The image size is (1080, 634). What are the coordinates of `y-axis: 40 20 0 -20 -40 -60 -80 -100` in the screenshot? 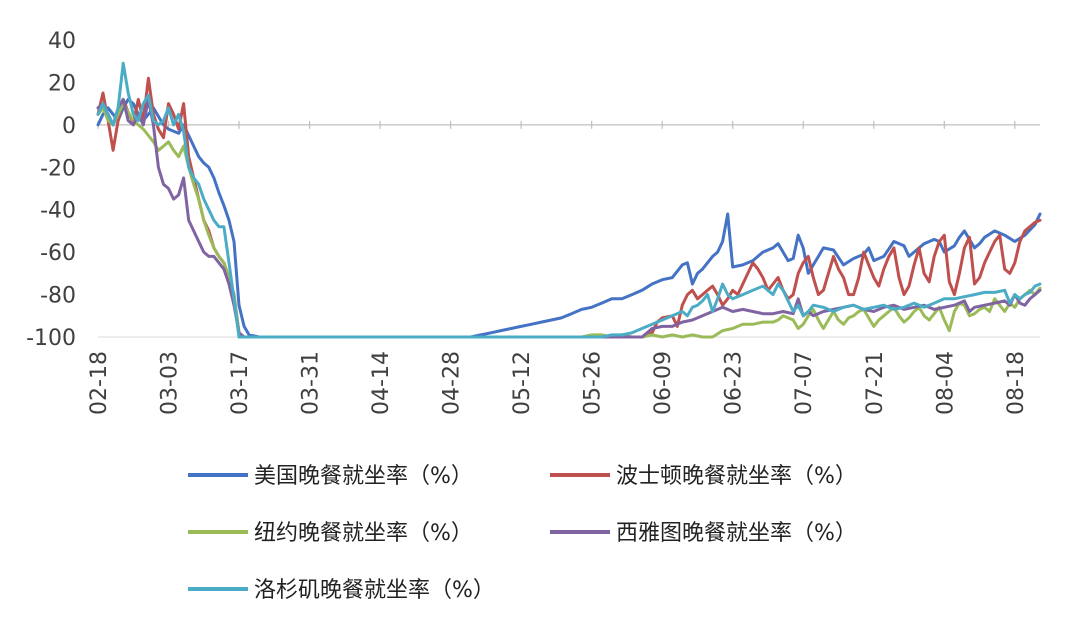 It's located at (51, 190).